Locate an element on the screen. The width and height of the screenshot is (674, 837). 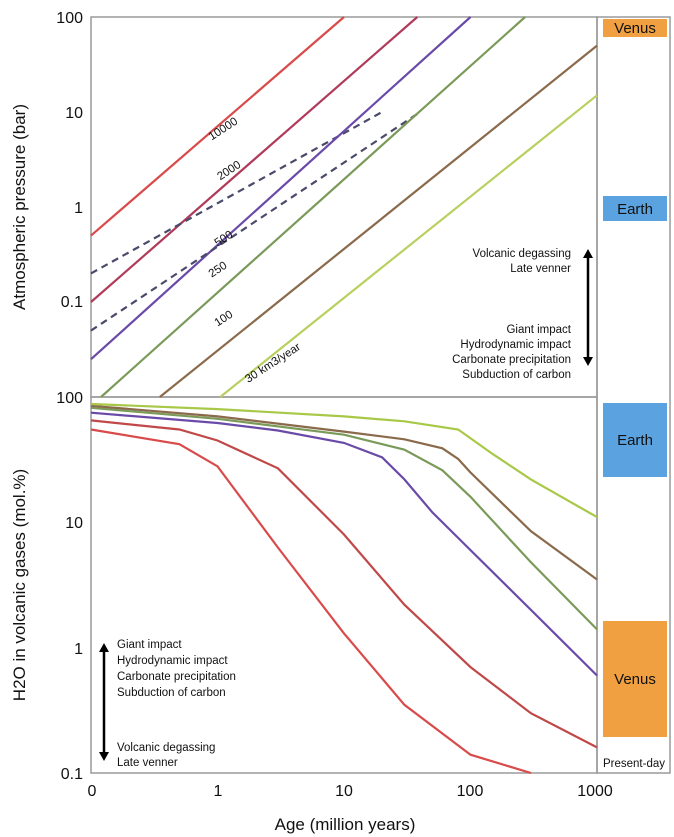
top-series-label-7: 100 is located at coordinates (224, 319).